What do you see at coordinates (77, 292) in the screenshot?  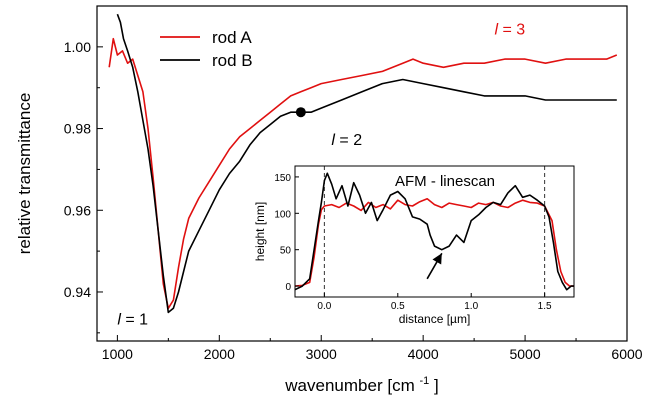 I see `y-tick-label: 0.94` at bounding box center [77, 292].